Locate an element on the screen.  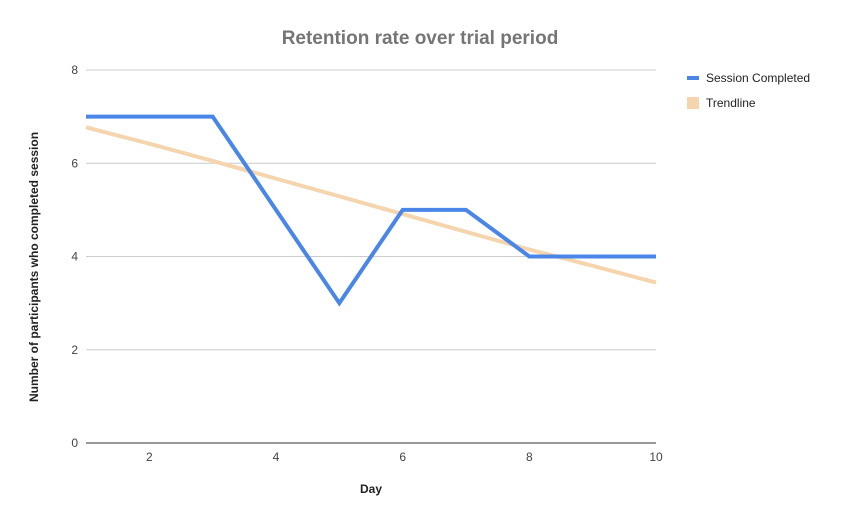
legend-swatch-trendline is located at coordinates (693, 103).